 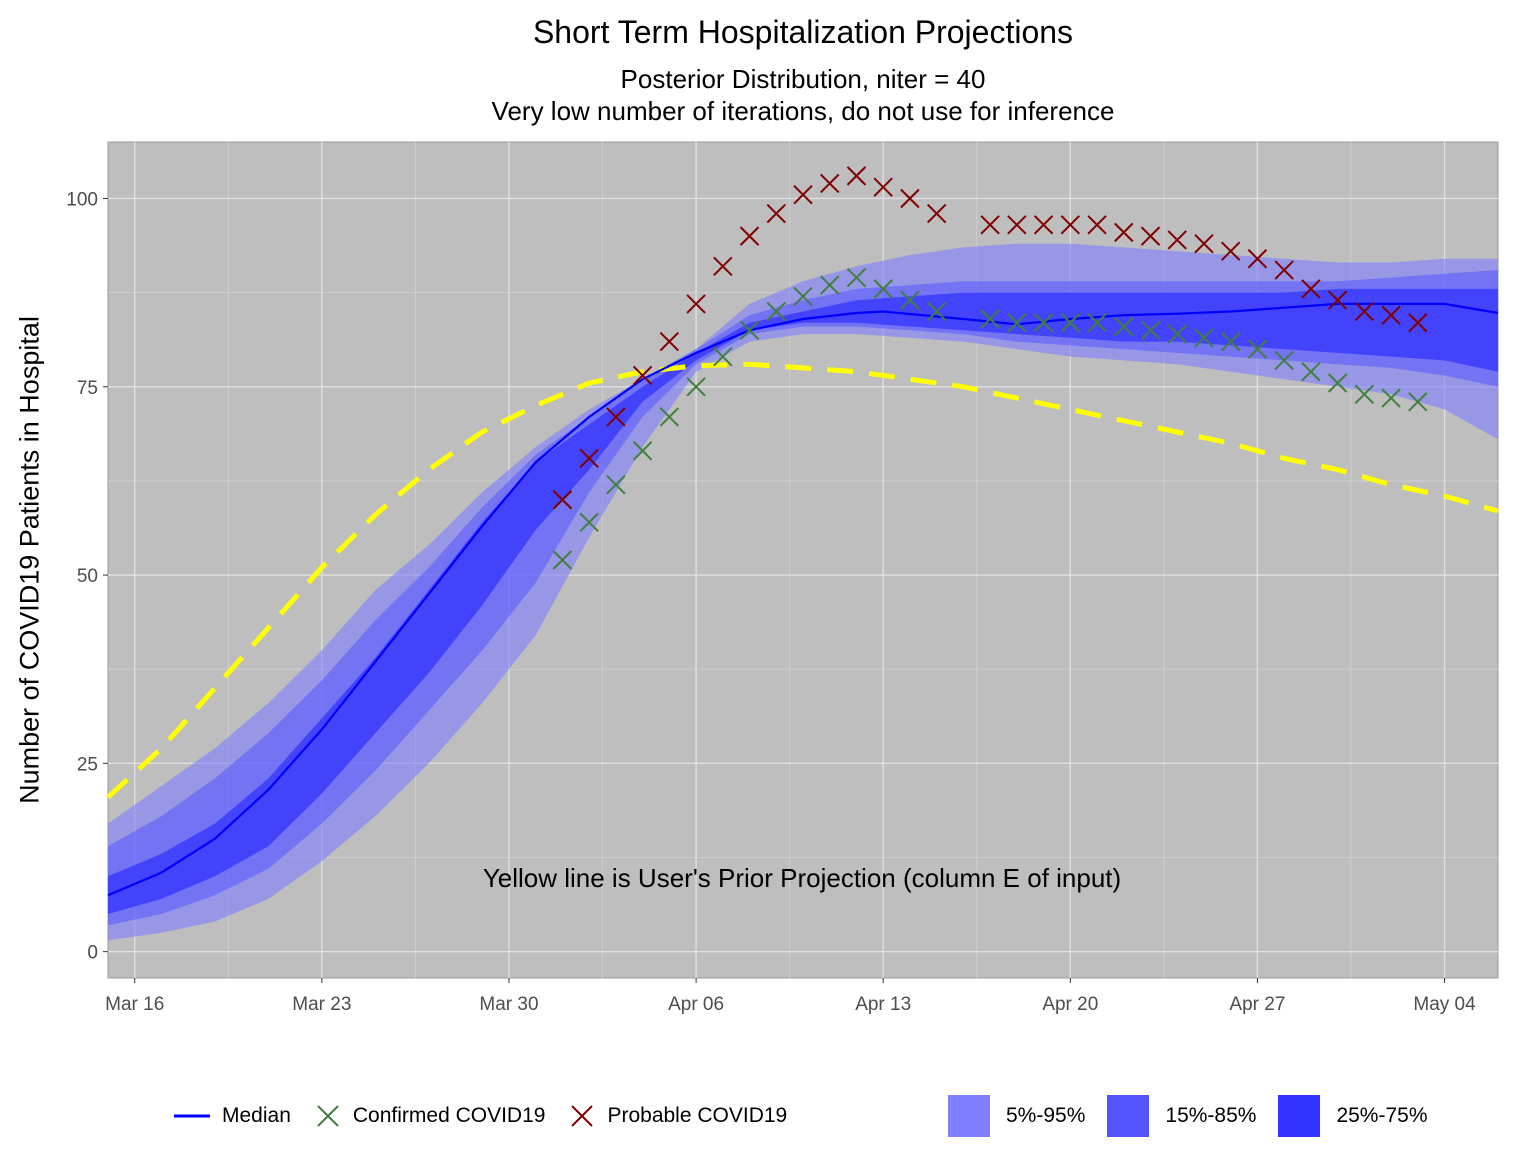 I want to click on x-tick-label: Apr 27, so click(x=1257, y=1004).